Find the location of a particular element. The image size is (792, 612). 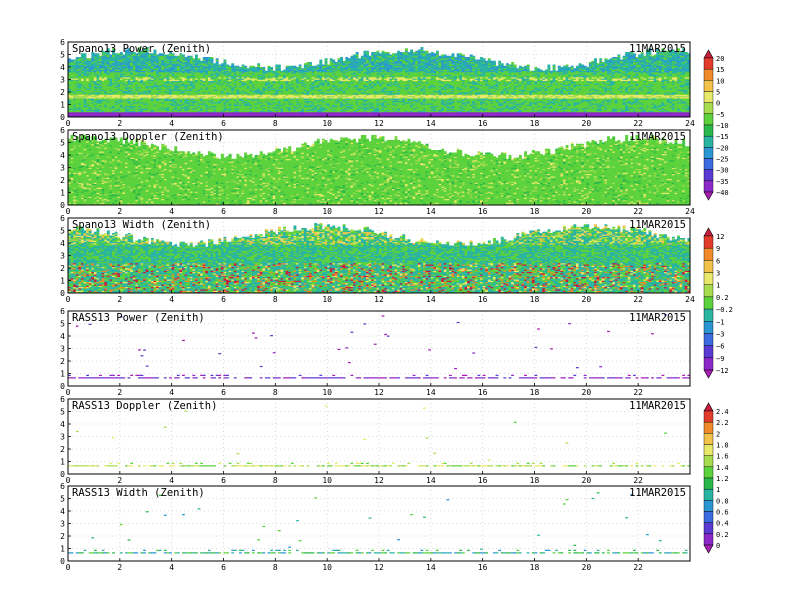

colorbar-label: 15 is located at coordinates (720, 70).